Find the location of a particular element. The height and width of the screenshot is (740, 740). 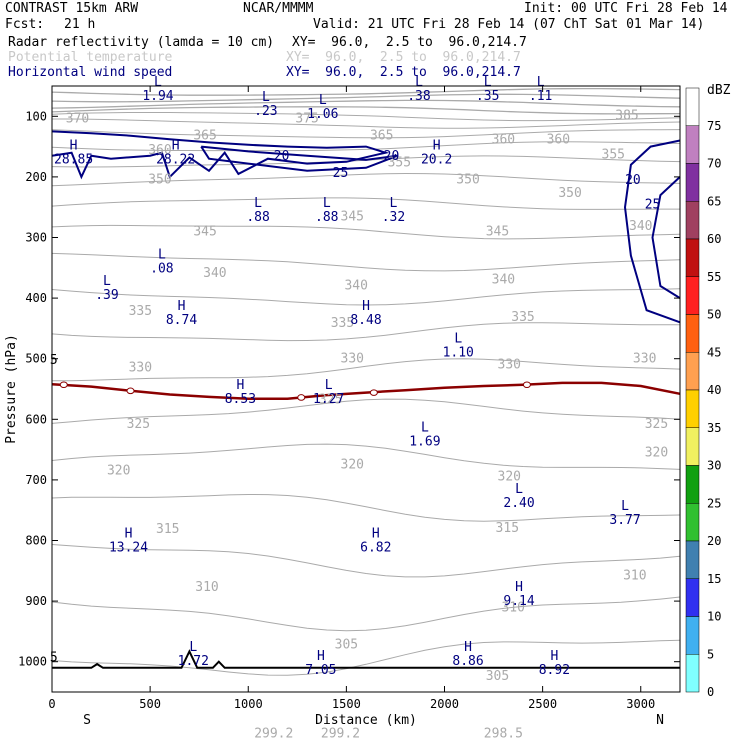

colorbar-label: 45 is located at coordinates (714, 352).